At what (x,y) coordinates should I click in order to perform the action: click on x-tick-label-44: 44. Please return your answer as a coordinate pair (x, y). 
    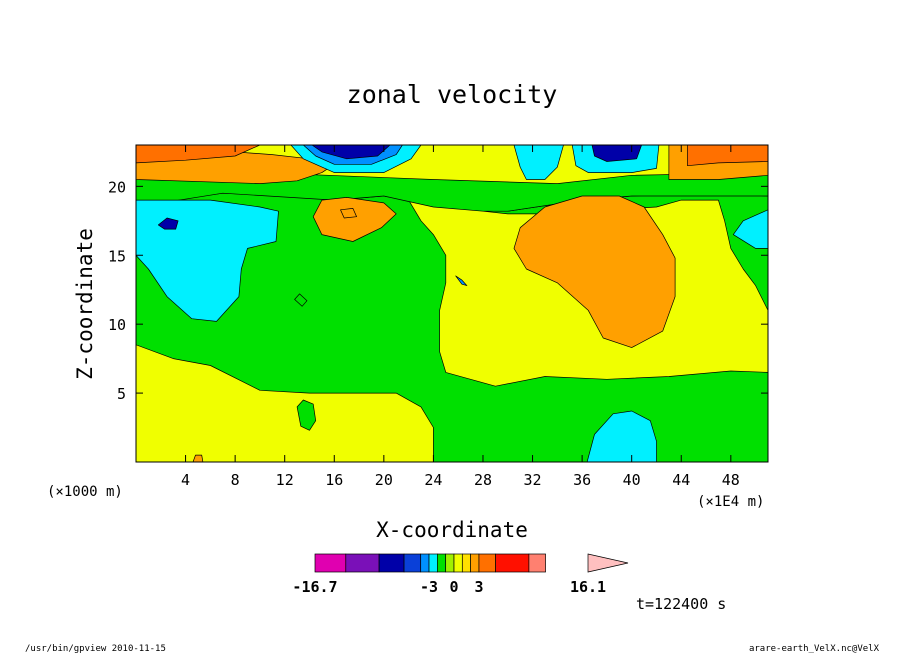
    Looking at the image, I should click on (681, 480).